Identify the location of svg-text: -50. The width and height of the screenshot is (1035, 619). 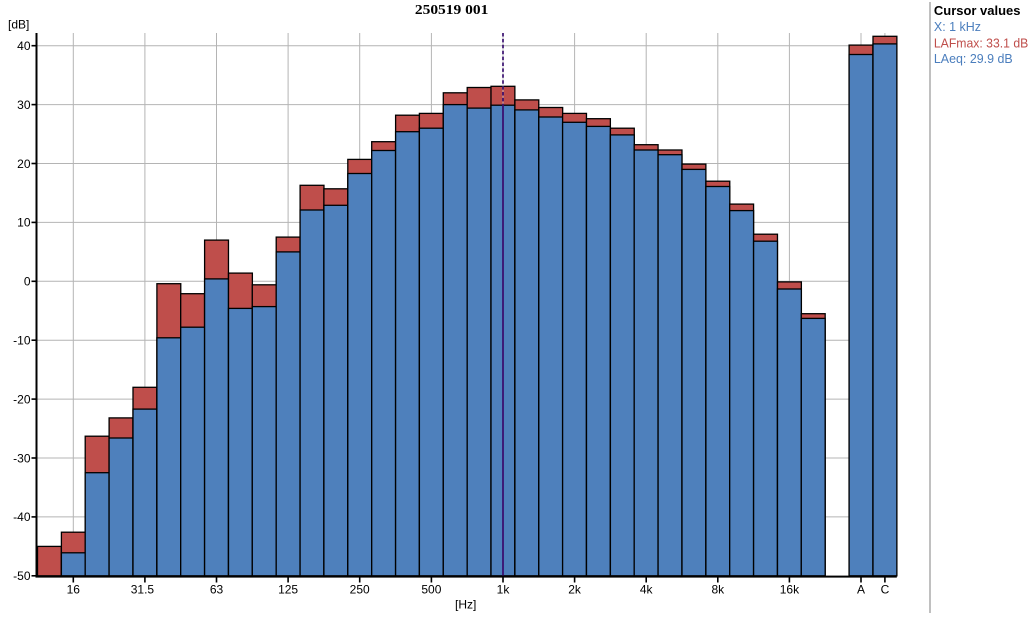
(22, 576).